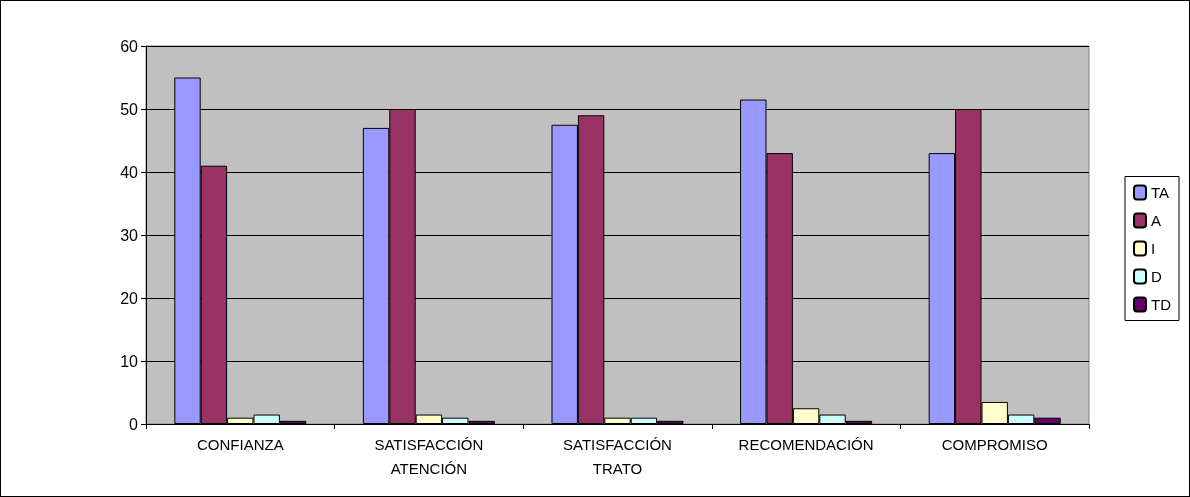 The image size is (1190, 497). What do you see at coordinates (240, 444) in the screenshot?
I see `x-tick-label: CONFIANZA` at bounding box center [240, 444].